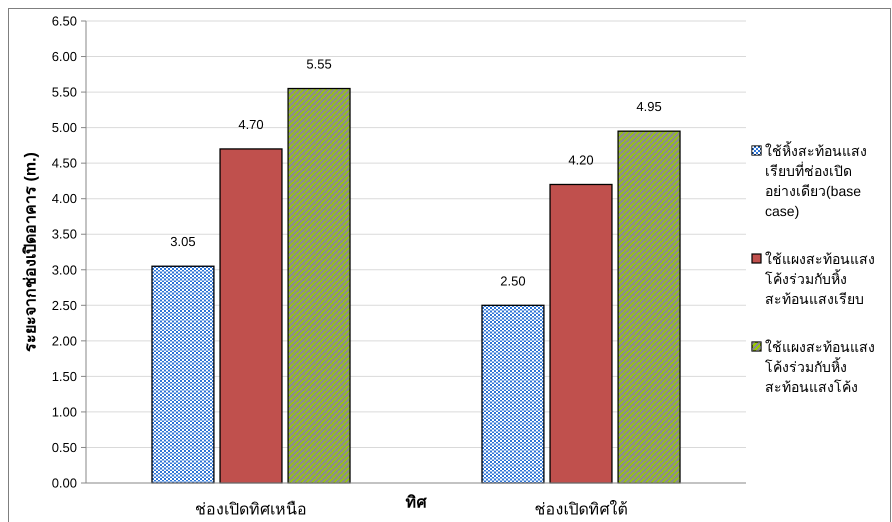 Image resolution: width=892 pixels, height=522 pixels. I want to click on y-tick-label: 6.50, so click(64, 21).